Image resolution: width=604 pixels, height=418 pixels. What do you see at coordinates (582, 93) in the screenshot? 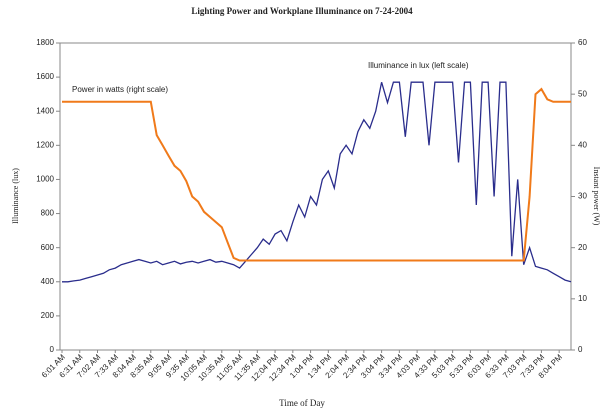
I see `y2-tick-label: 50` at bounding box center [582, 93].